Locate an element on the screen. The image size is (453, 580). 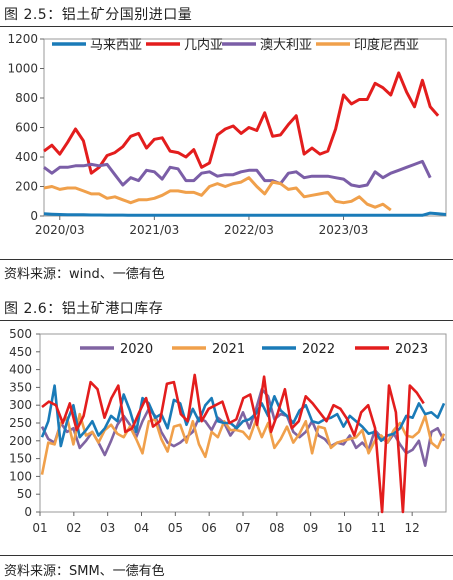
legend-label-4: 印度尼西亚 is located at coordinates (386, 45).